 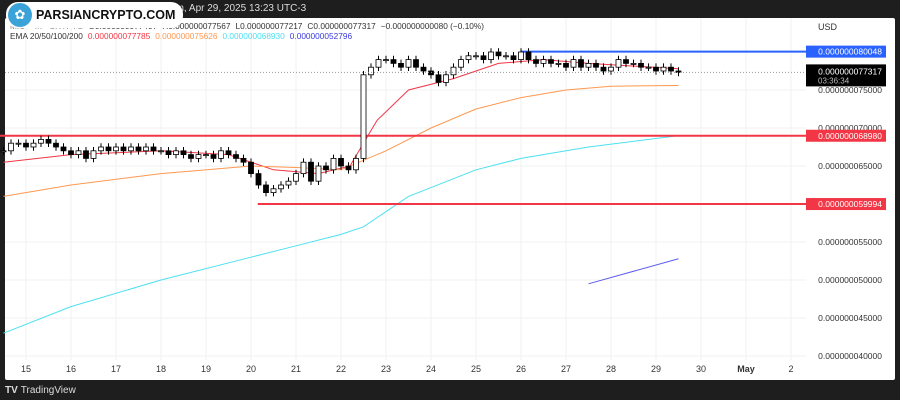 What do you see at coordinates (26, 369) in the screenshot?
I see `x-tick-label: 15` at bounding box center [26, 369].